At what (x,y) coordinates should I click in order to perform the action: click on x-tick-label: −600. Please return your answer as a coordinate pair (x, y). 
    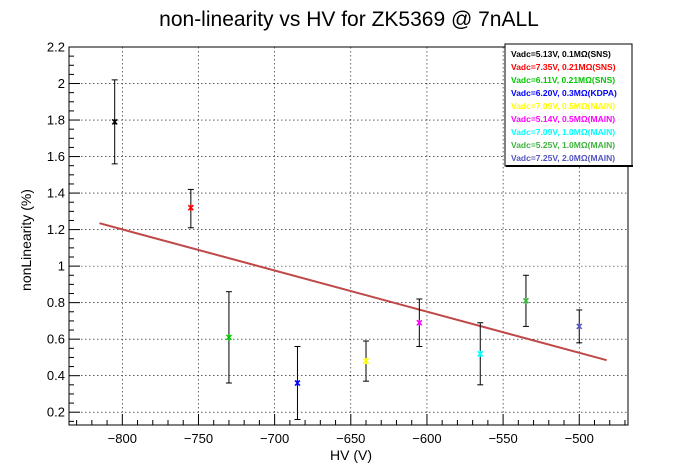
    Looking at the image, I should click on (426, 438).